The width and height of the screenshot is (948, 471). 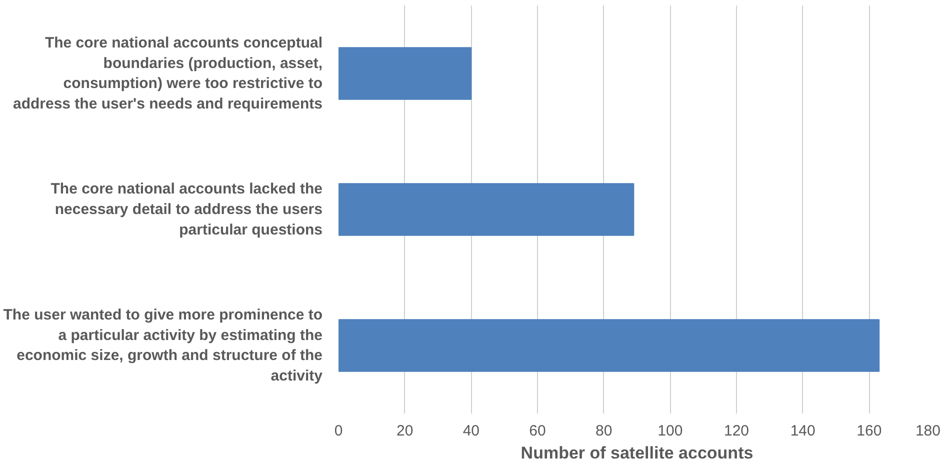 I want to click on x-tick-label: 100, so click(x=670, y=431).